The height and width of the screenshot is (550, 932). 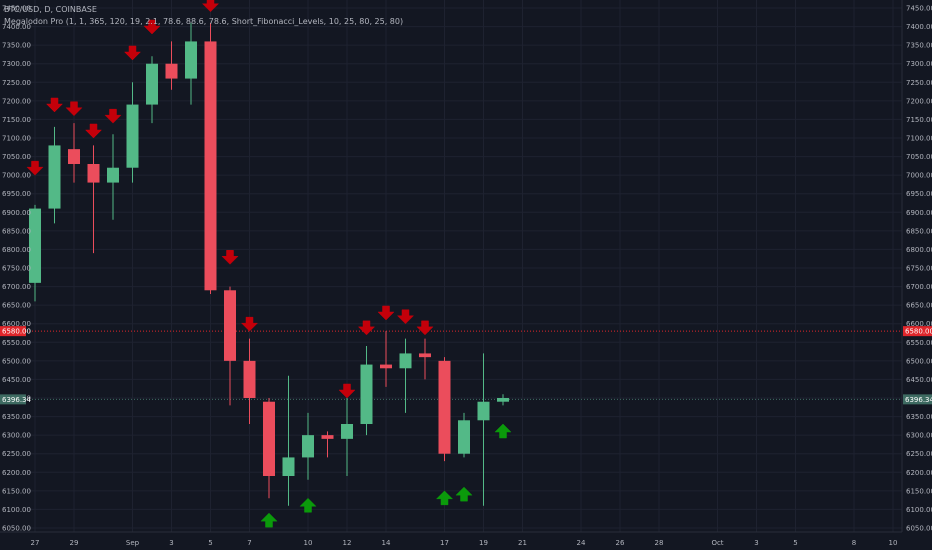 What do you see at coordinates (919, 213) in the screenshot?
I see `price-tick-label: 6900.00` at bounding box center [919, 213].